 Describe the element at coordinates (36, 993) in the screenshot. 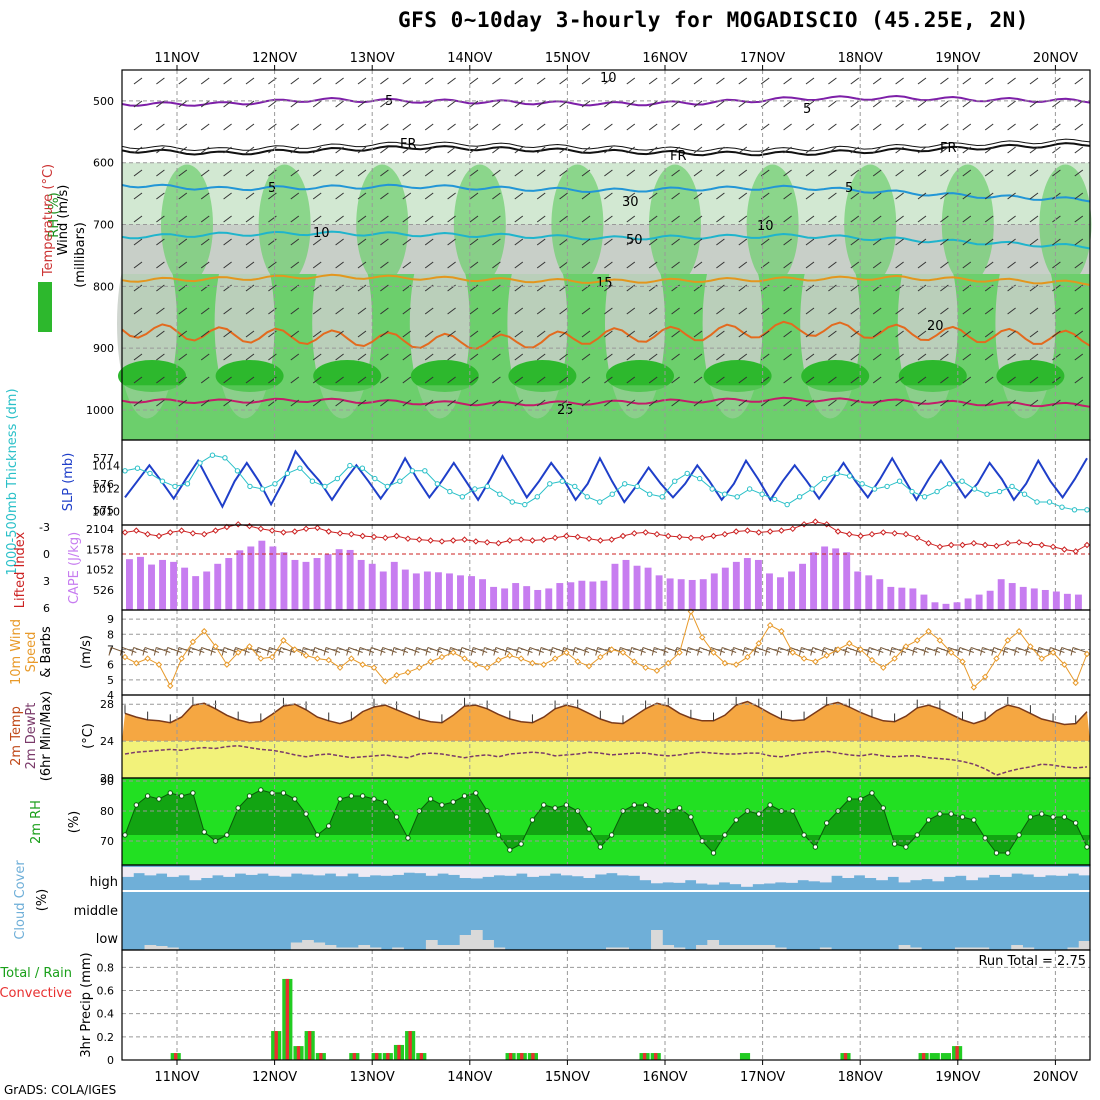

I see `precip-legend-convective: Convective` at that location.